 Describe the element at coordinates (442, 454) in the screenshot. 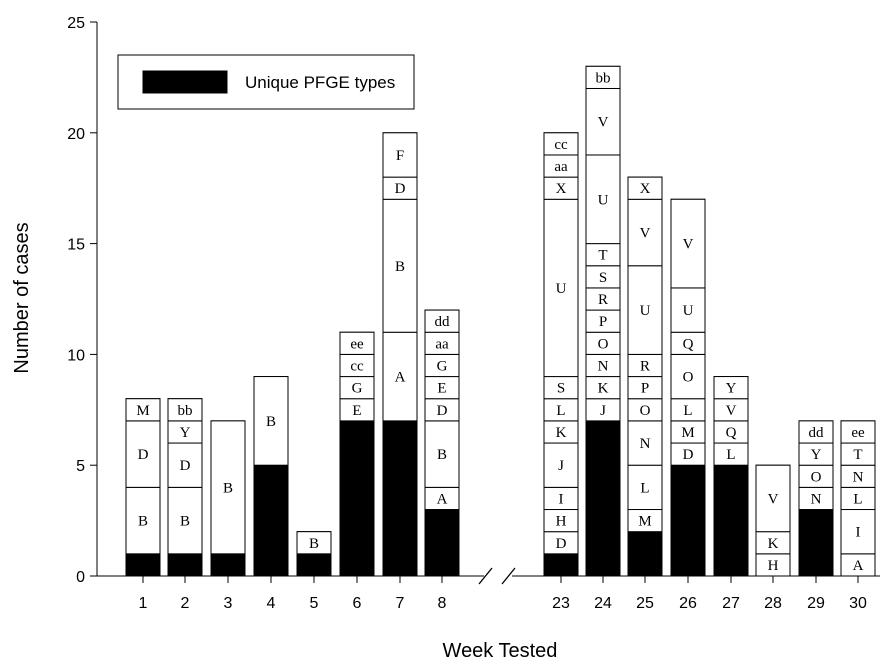

I see `segment-week-8-B` at that location.